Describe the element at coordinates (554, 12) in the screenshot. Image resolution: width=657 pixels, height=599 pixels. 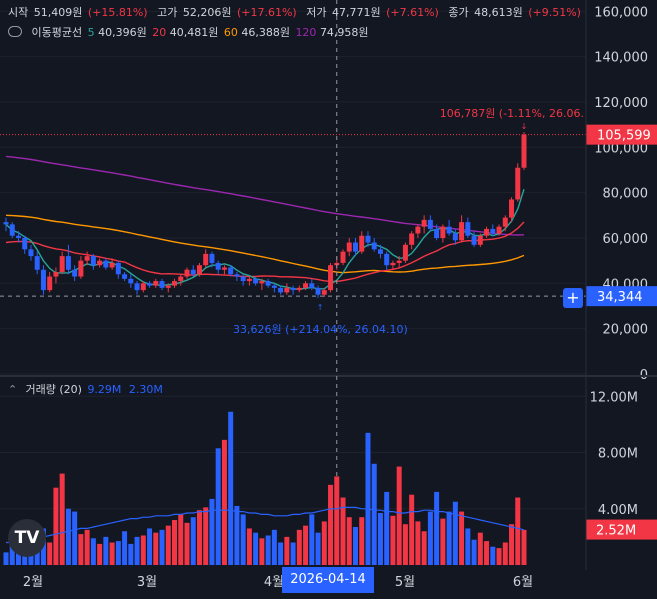
I see `close-pct: (+9.51%)` at that location.